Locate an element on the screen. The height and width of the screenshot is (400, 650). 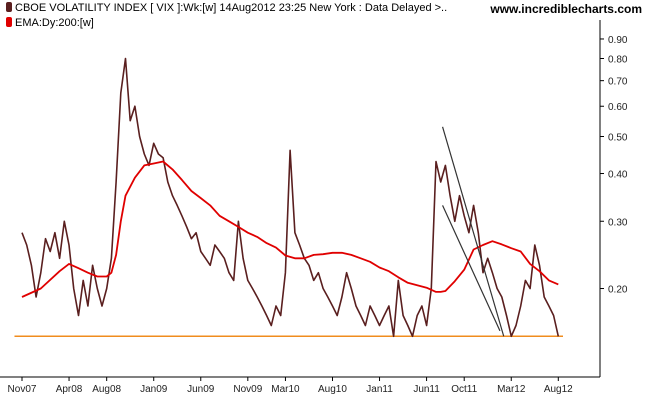
x-tick-label: Nov07 is located at coordinates (22, 389).